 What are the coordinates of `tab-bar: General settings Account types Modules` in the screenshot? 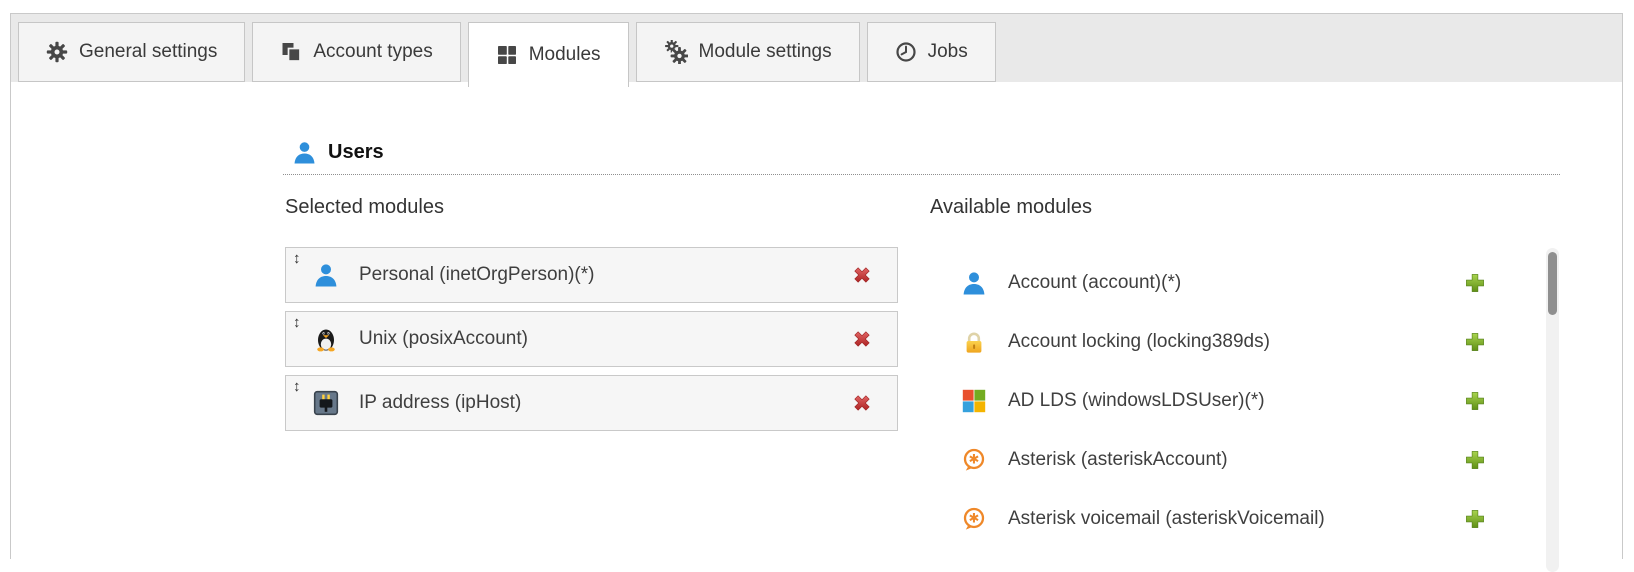 It's located at (507, 54).